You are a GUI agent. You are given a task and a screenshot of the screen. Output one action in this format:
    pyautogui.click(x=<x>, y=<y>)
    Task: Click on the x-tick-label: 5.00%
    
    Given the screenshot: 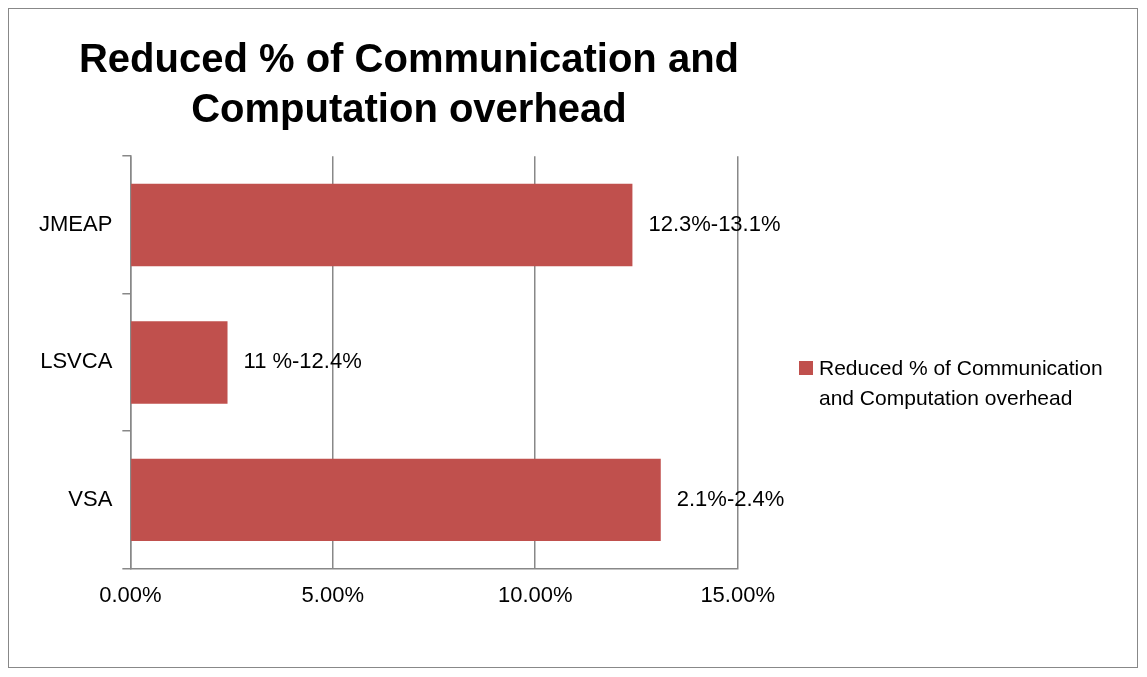 What is the action you would take?
    pyautogui.click(x=332, y=594)
    